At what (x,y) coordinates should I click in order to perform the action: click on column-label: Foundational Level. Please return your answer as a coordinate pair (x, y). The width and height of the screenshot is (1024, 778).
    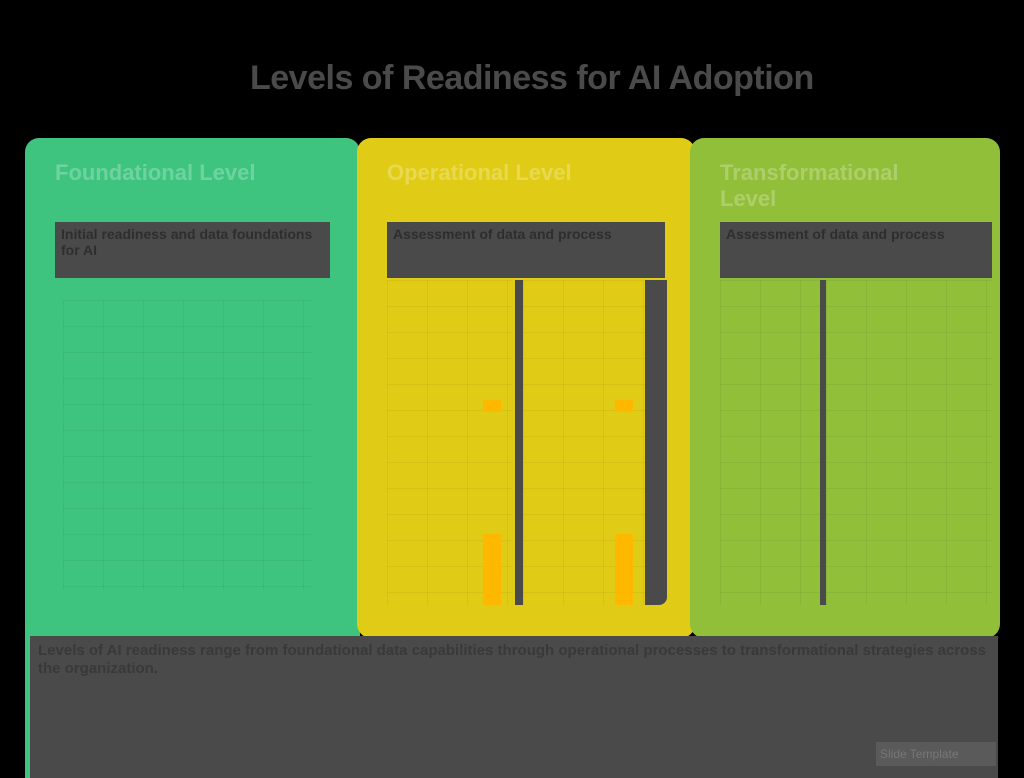
    Looking at the image, I should click on (155, 172).